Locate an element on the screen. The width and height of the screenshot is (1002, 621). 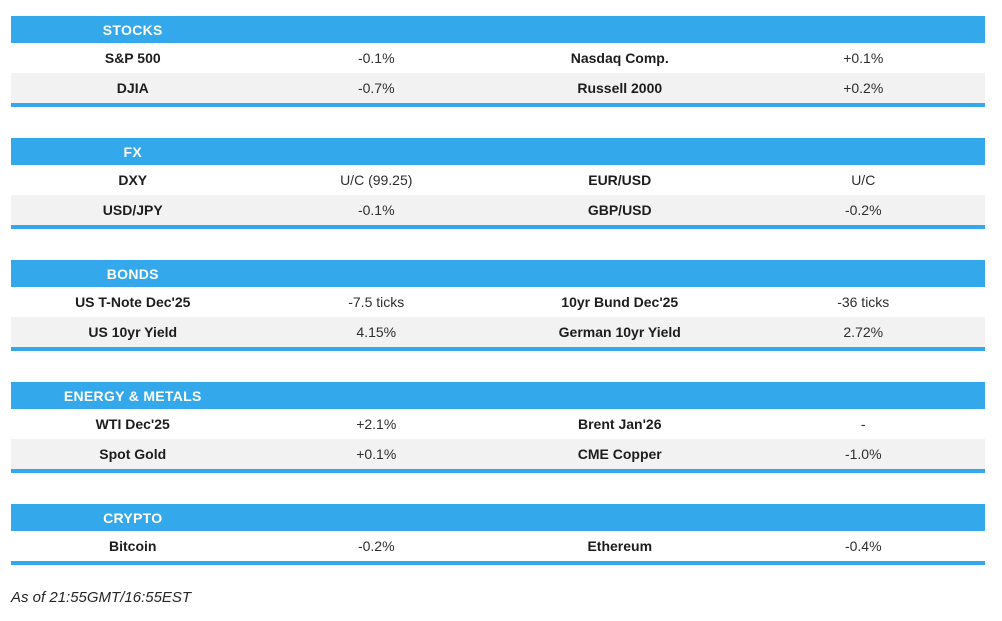
instrument-label: Bitcoin is located at coordinates (133, 546).